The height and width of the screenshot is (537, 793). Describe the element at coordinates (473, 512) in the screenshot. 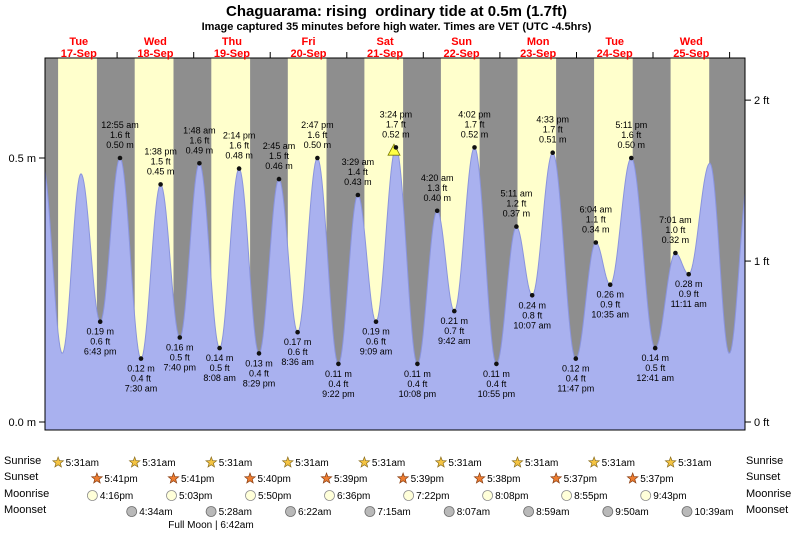

I see `moonset-time: 8:07am` at that location.